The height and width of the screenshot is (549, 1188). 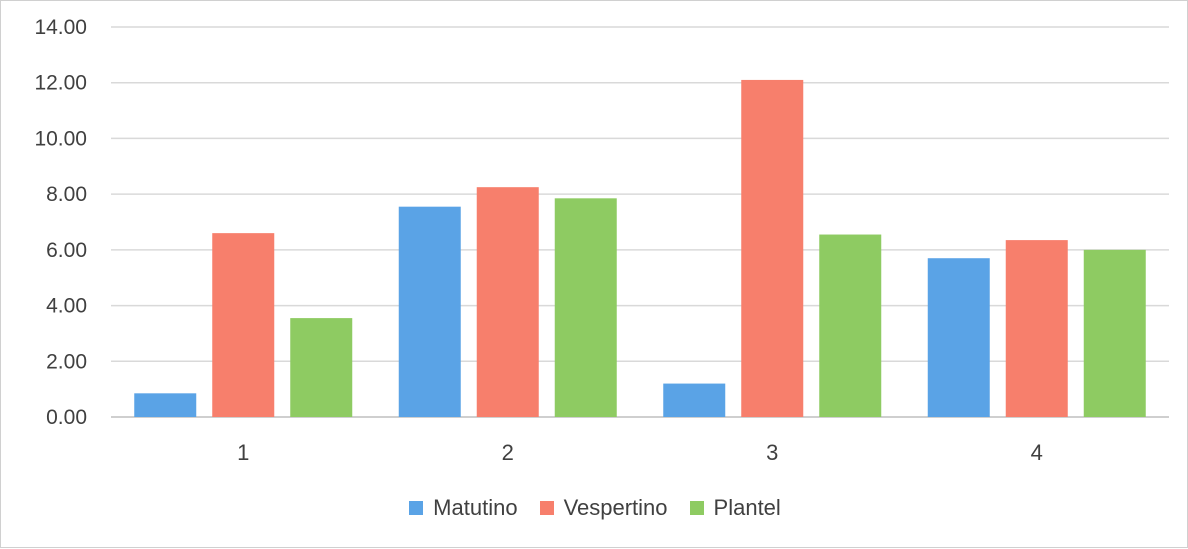 What do you see at coordinates (615, 507) in the screenshot?
I see `legend-label-vespertino: Vespertino` at bounding box center [615, 507].